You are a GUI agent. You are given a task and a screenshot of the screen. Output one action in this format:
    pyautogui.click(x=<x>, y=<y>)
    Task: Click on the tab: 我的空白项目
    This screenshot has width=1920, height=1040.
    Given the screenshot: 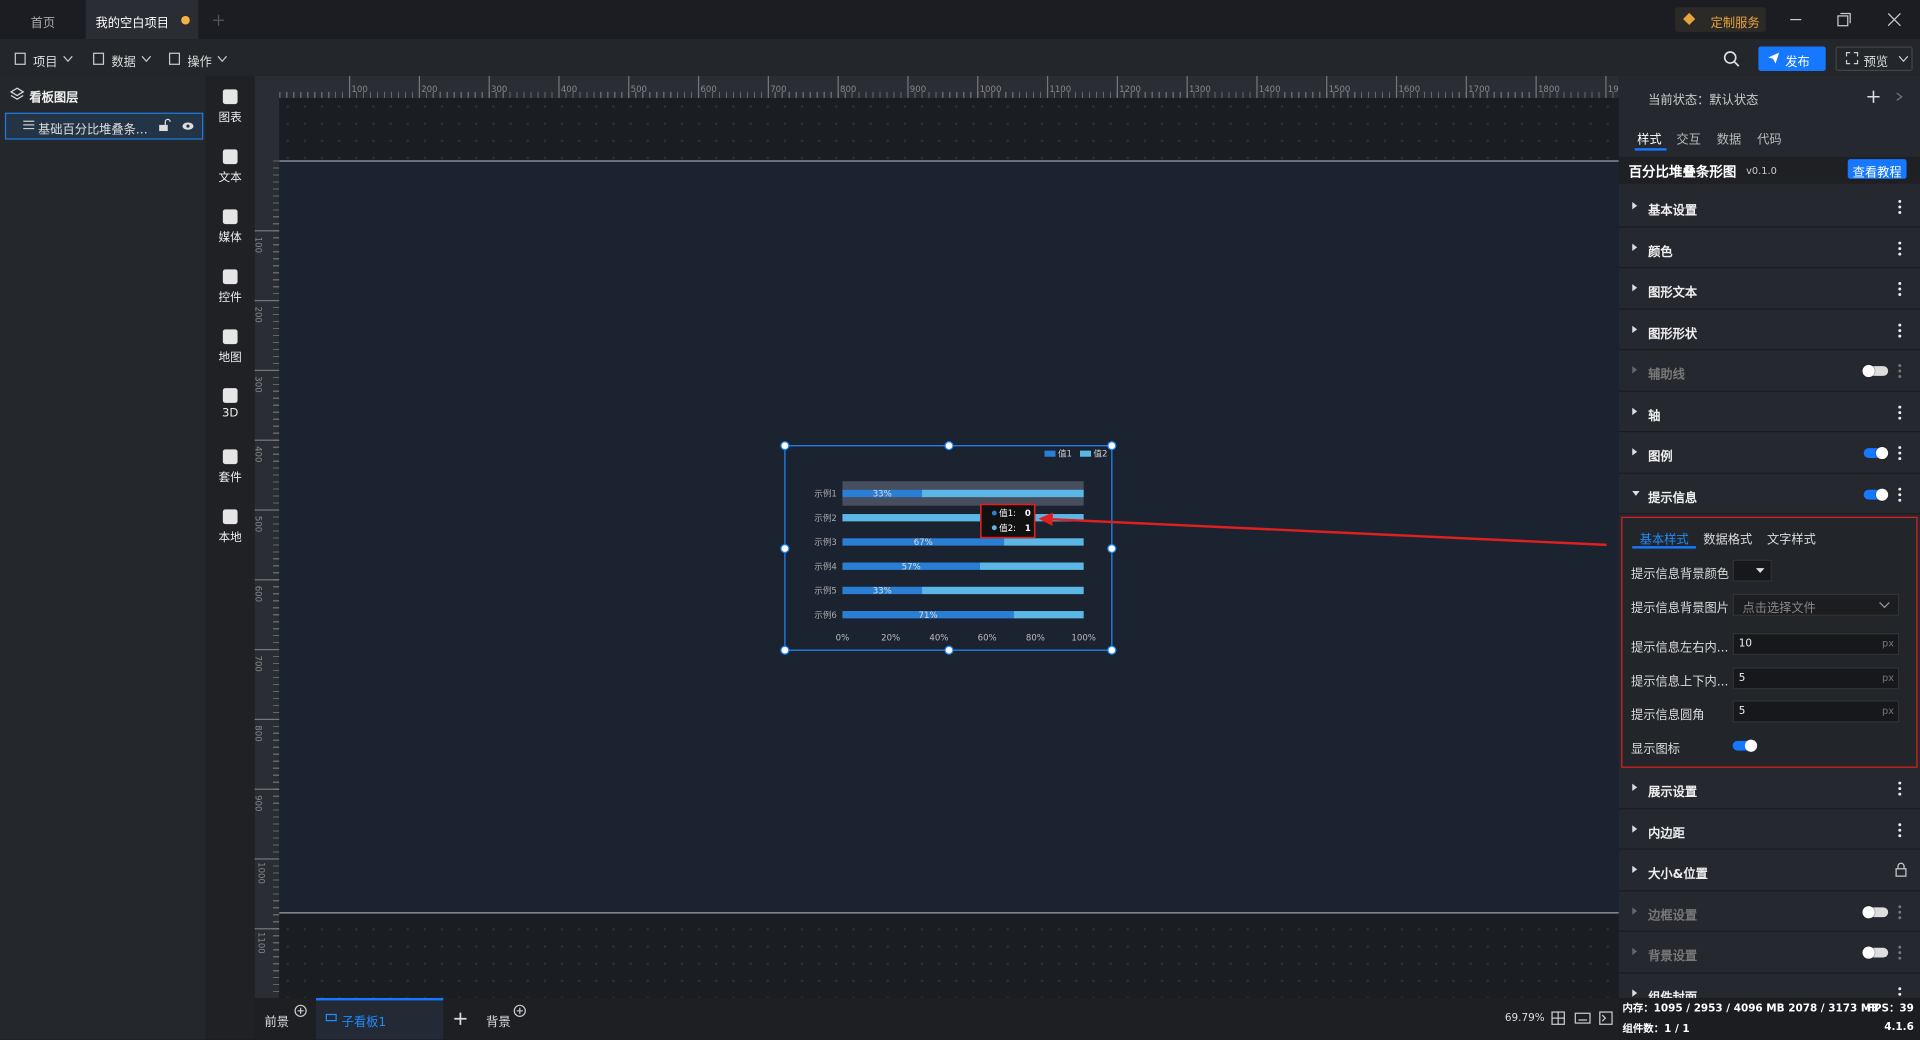 What is the action you would take?
    pyautogui.click(x=132, y=24)
    